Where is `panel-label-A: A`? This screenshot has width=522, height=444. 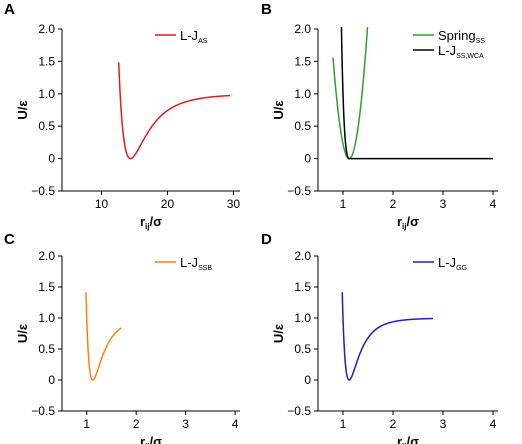 panel-label-A: A is located at coordinates (9, 9).